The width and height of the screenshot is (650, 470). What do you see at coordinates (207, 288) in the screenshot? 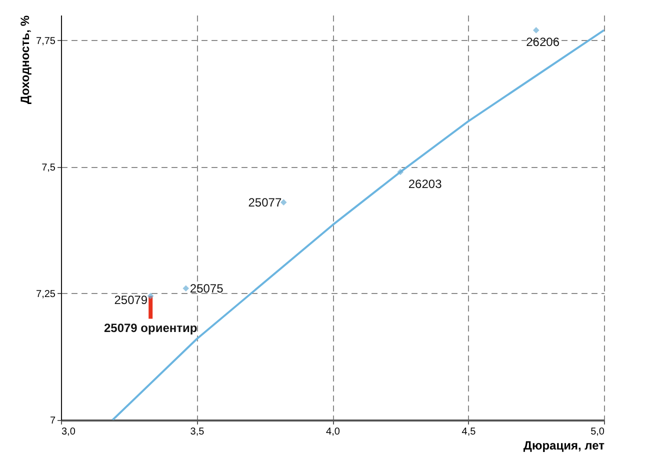
I see `annotation: 25075` at bounding box center [207, 288].